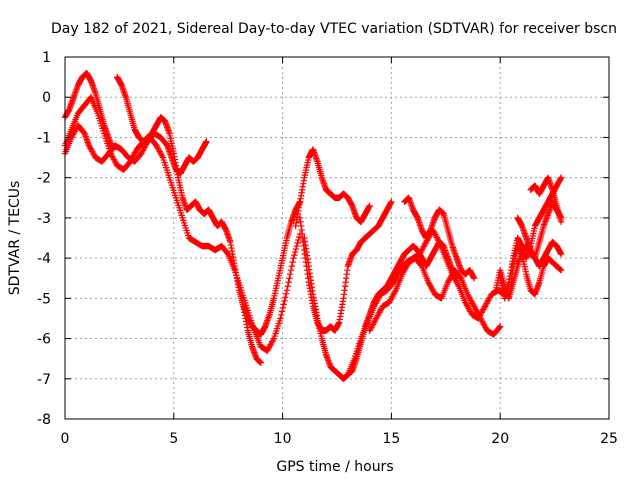 This screenshot has width=640, height=480. Describe the element at coordinates (334, 467) in the screenshot. I see `x-axis-label: GPS time / hours` at that location.